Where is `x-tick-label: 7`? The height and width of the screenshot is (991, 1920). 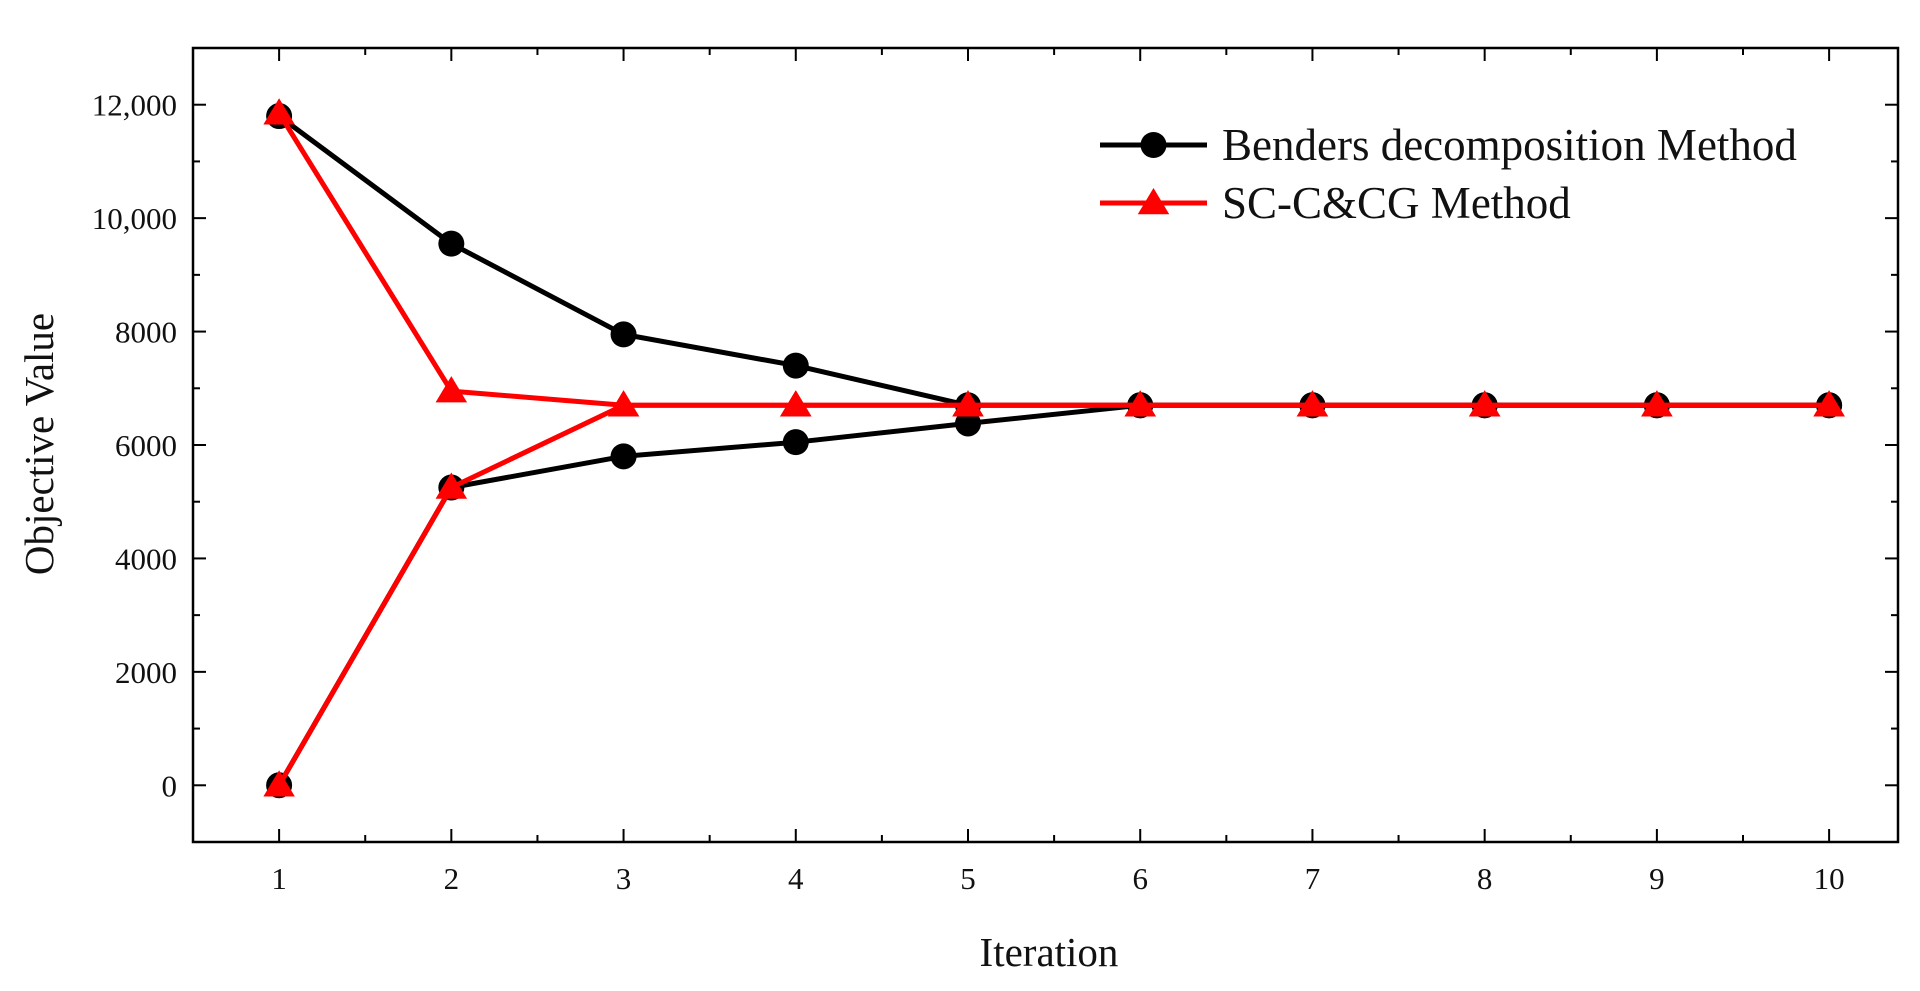
x-tick-label: 7 is located at coordinates (1313, 878).